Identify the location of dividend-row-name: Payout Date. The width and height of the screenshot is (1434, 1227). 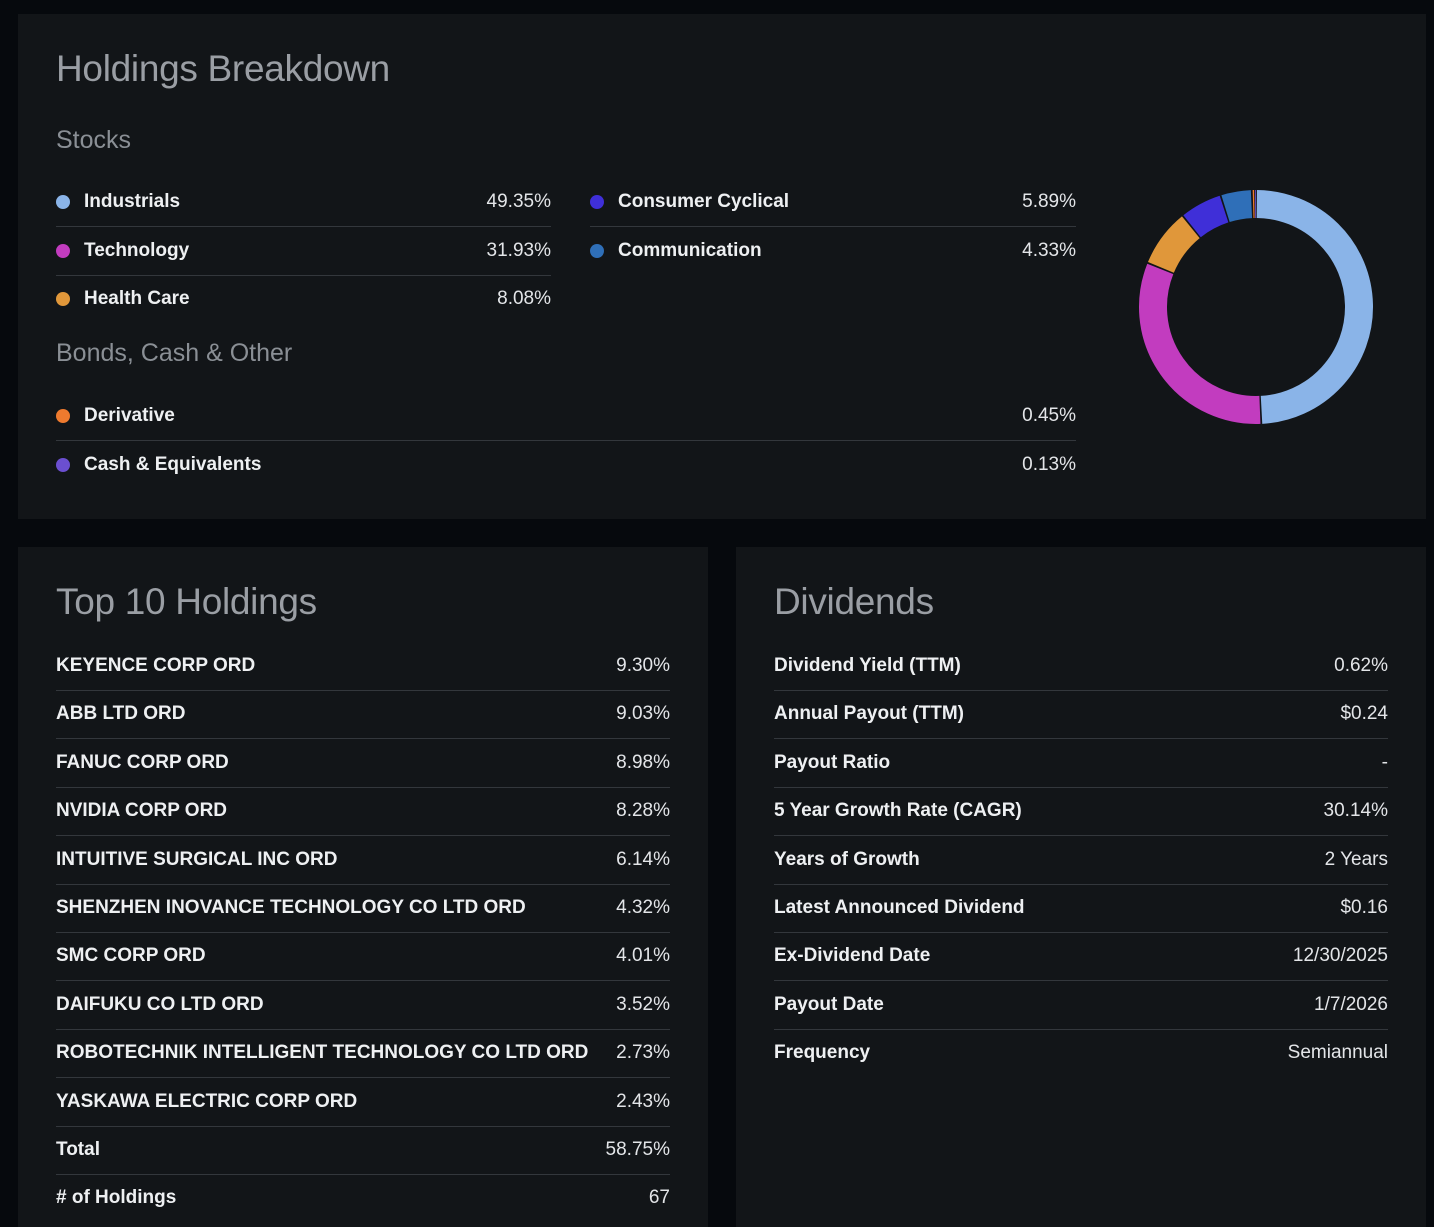
(829, 1005).